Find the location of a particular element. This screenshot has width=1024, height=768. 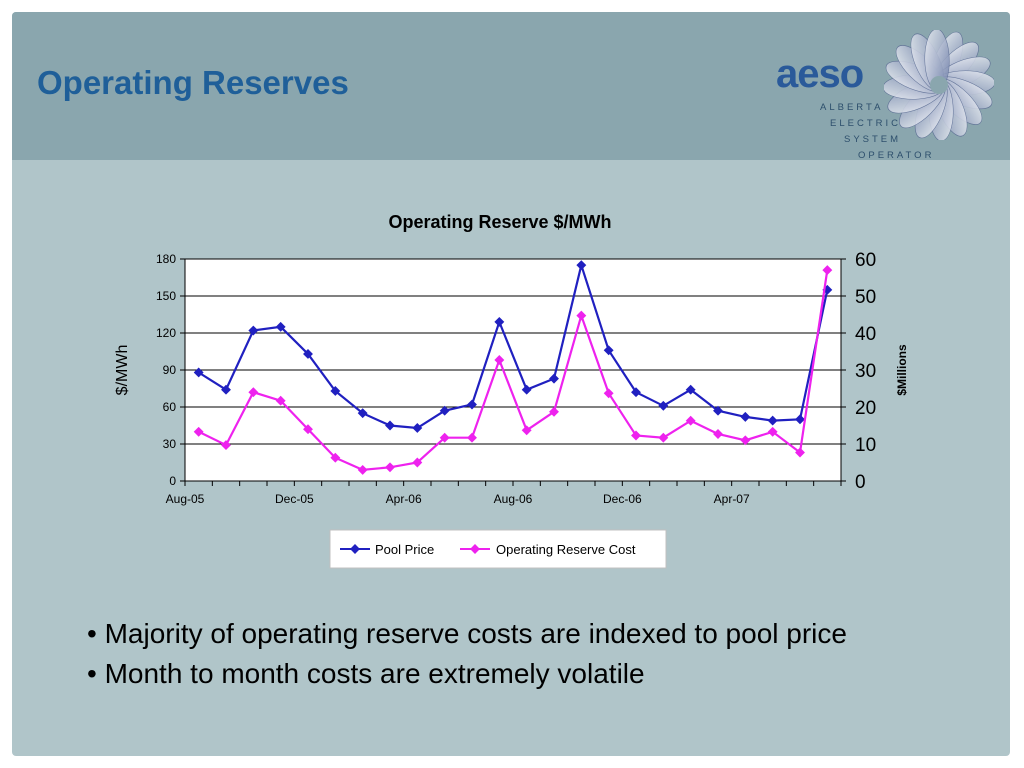

aeso-logo: aeso ALBERTA ELECTRIC SYSTEM OPERATOR is located at coordinates (887, 94).